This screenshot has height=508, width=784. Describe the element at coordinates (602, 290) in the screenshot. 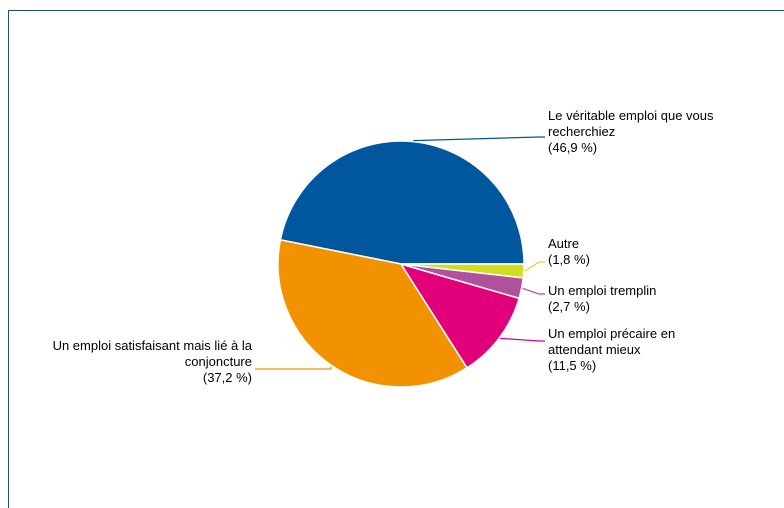

I see `category-name: Un emploi tremplin` at that location.